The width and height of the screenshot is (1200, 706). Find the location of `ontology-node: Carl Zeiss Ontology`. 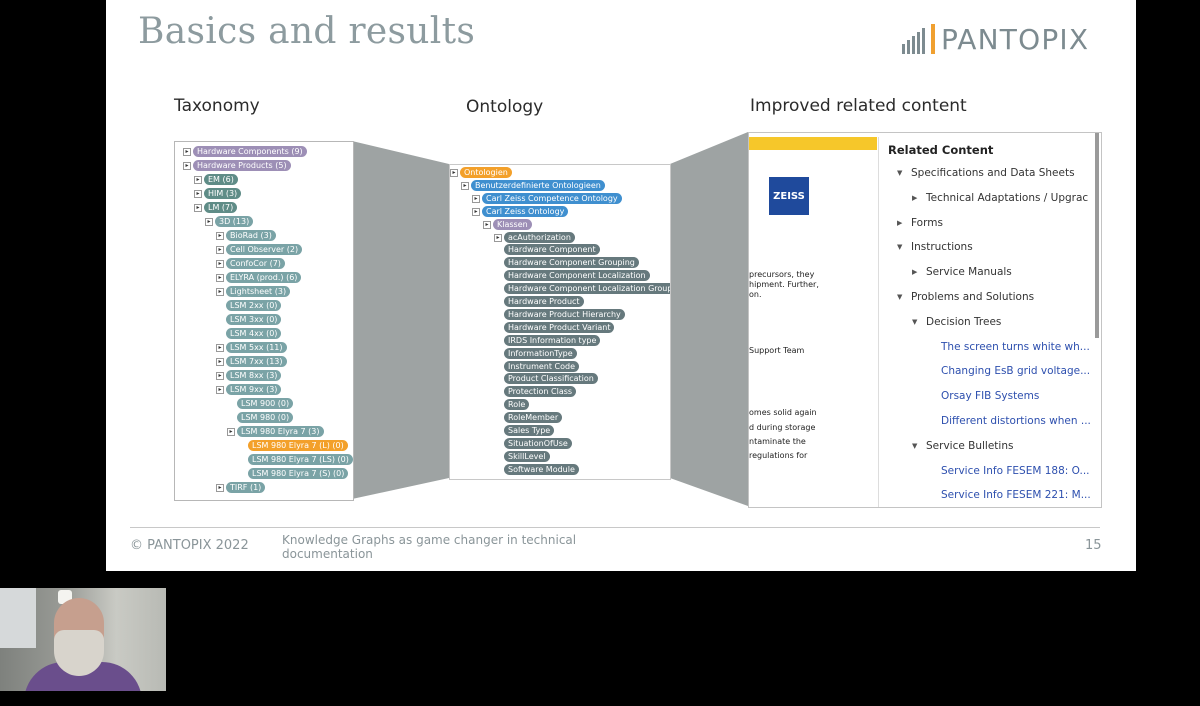

ontology-node: Carl Zeiss Ontology is located at coordinates (525, 211).